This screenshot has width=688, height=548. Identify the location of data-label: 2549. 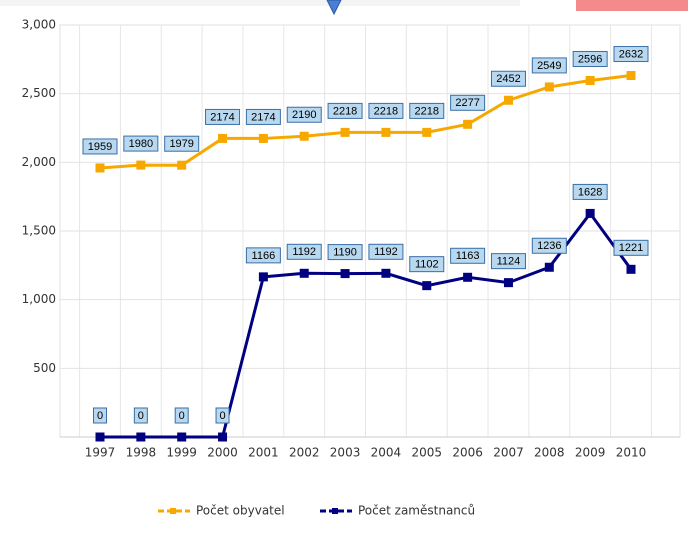
(549, 65).